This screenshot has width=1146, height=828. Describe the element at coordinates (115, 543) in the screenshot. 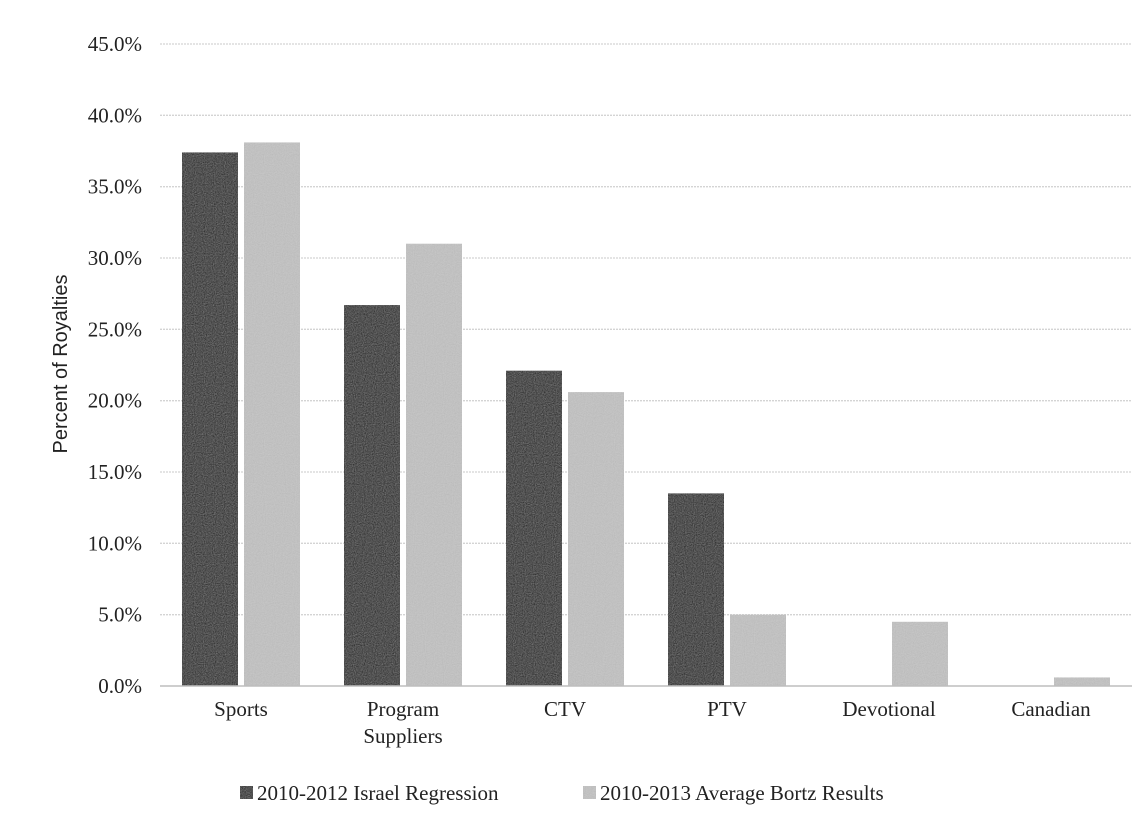

I see `y-tick-label: 10.0%` at that location.